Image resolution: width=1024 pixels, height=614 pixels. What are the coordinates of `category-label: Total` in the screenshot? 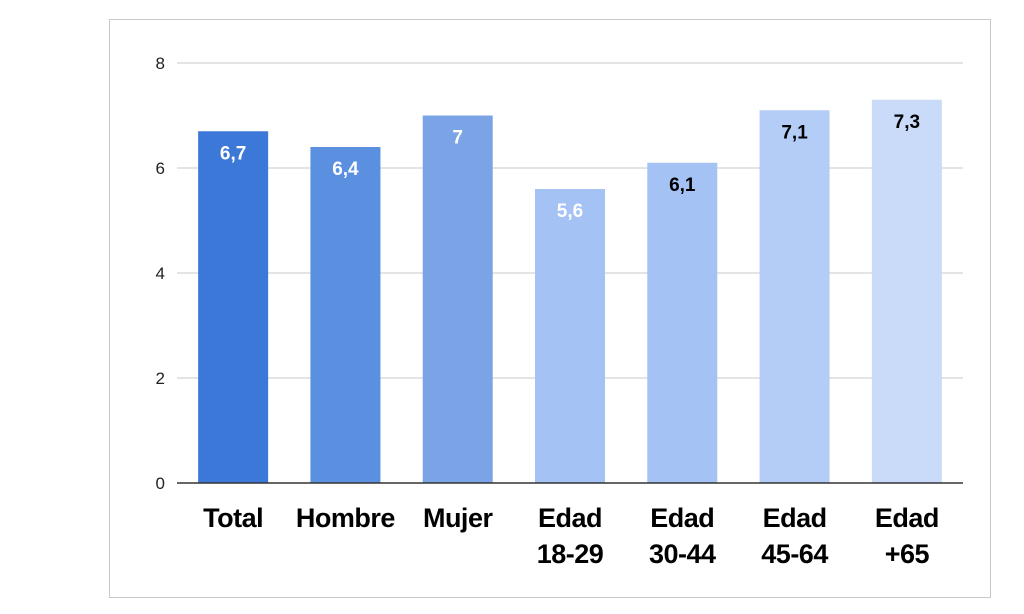 It's located at (233, 518).